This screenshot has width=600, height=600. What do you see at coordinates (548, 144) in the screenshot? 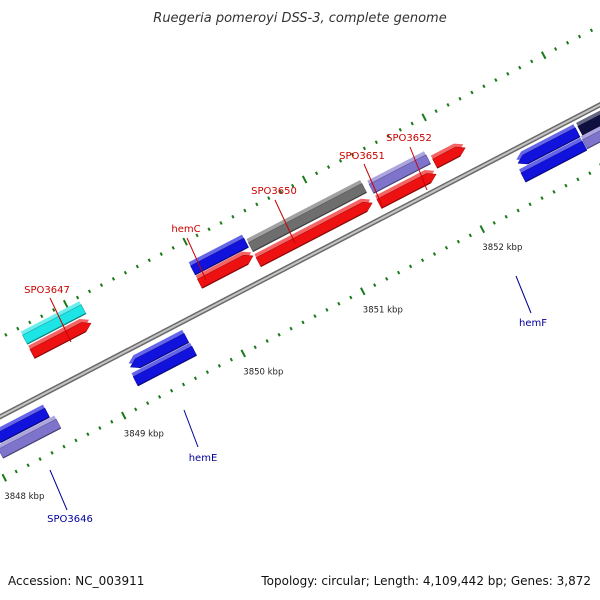
I see `gene-hemf-reverse-blue` at bounding box center [548, 144].